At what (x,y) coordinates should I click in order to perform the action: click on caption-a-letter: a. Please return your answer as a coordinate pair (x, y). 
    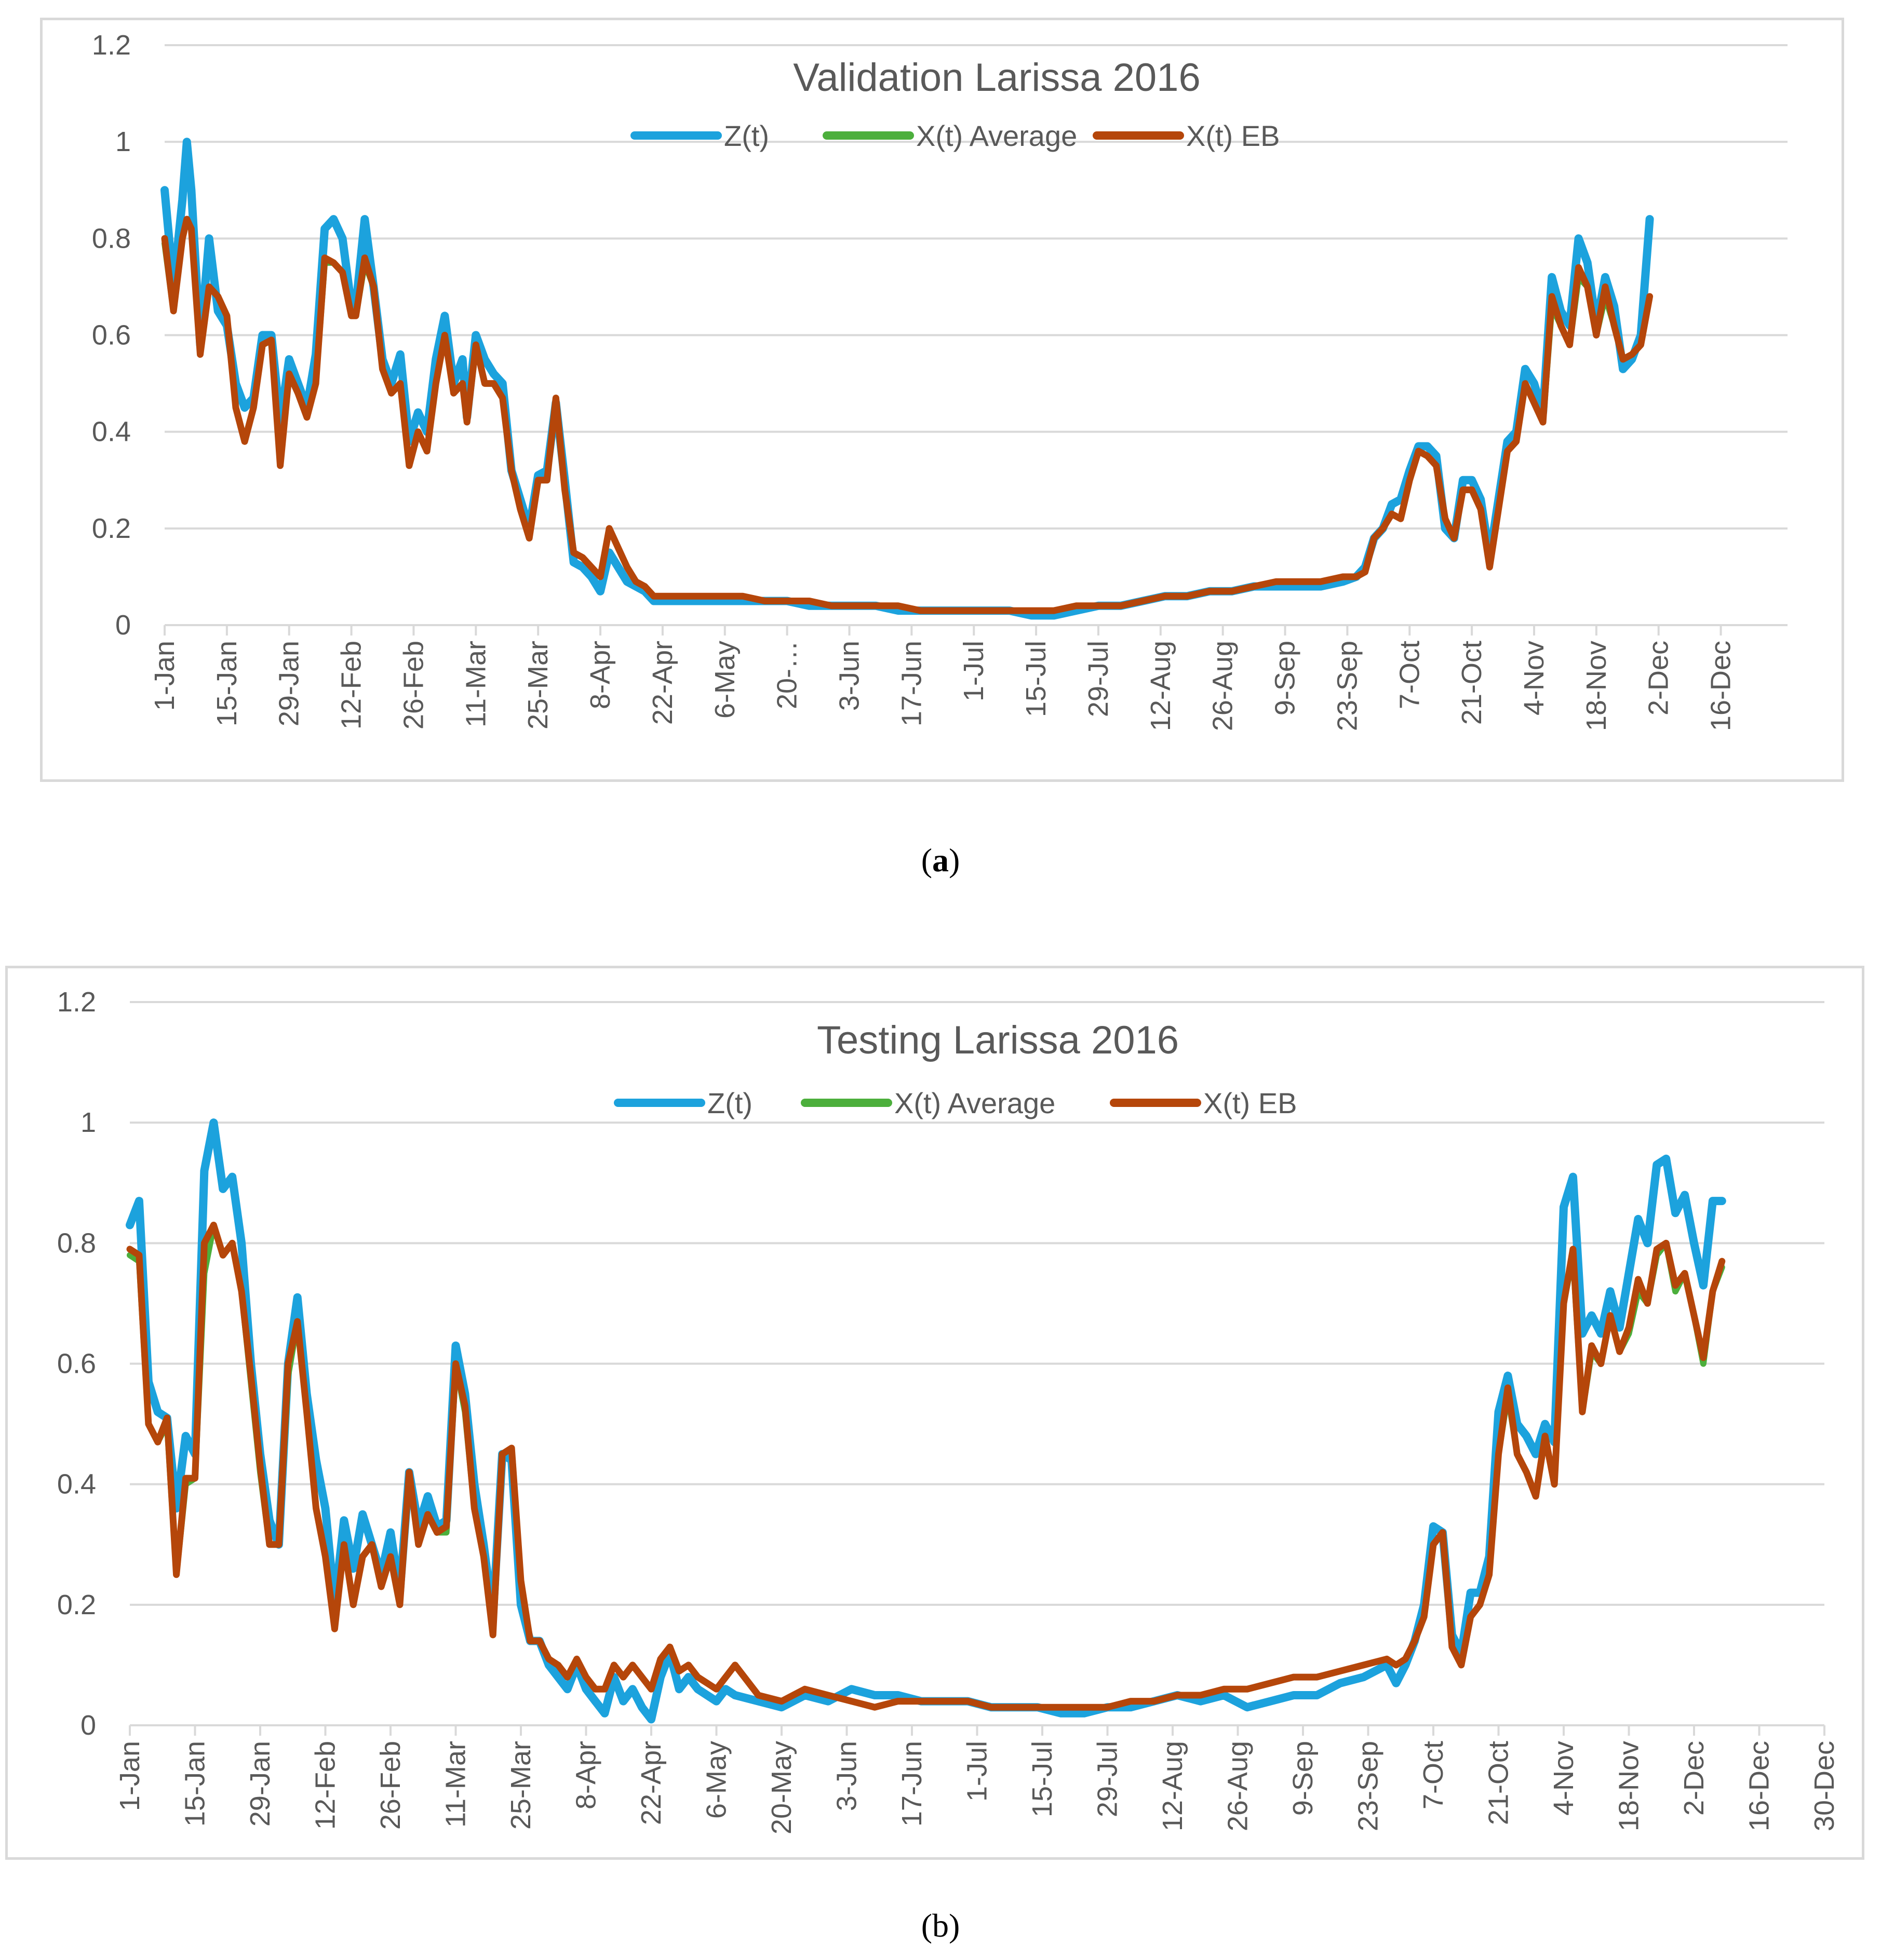
    Looking at the image, I should click on (940, 860).